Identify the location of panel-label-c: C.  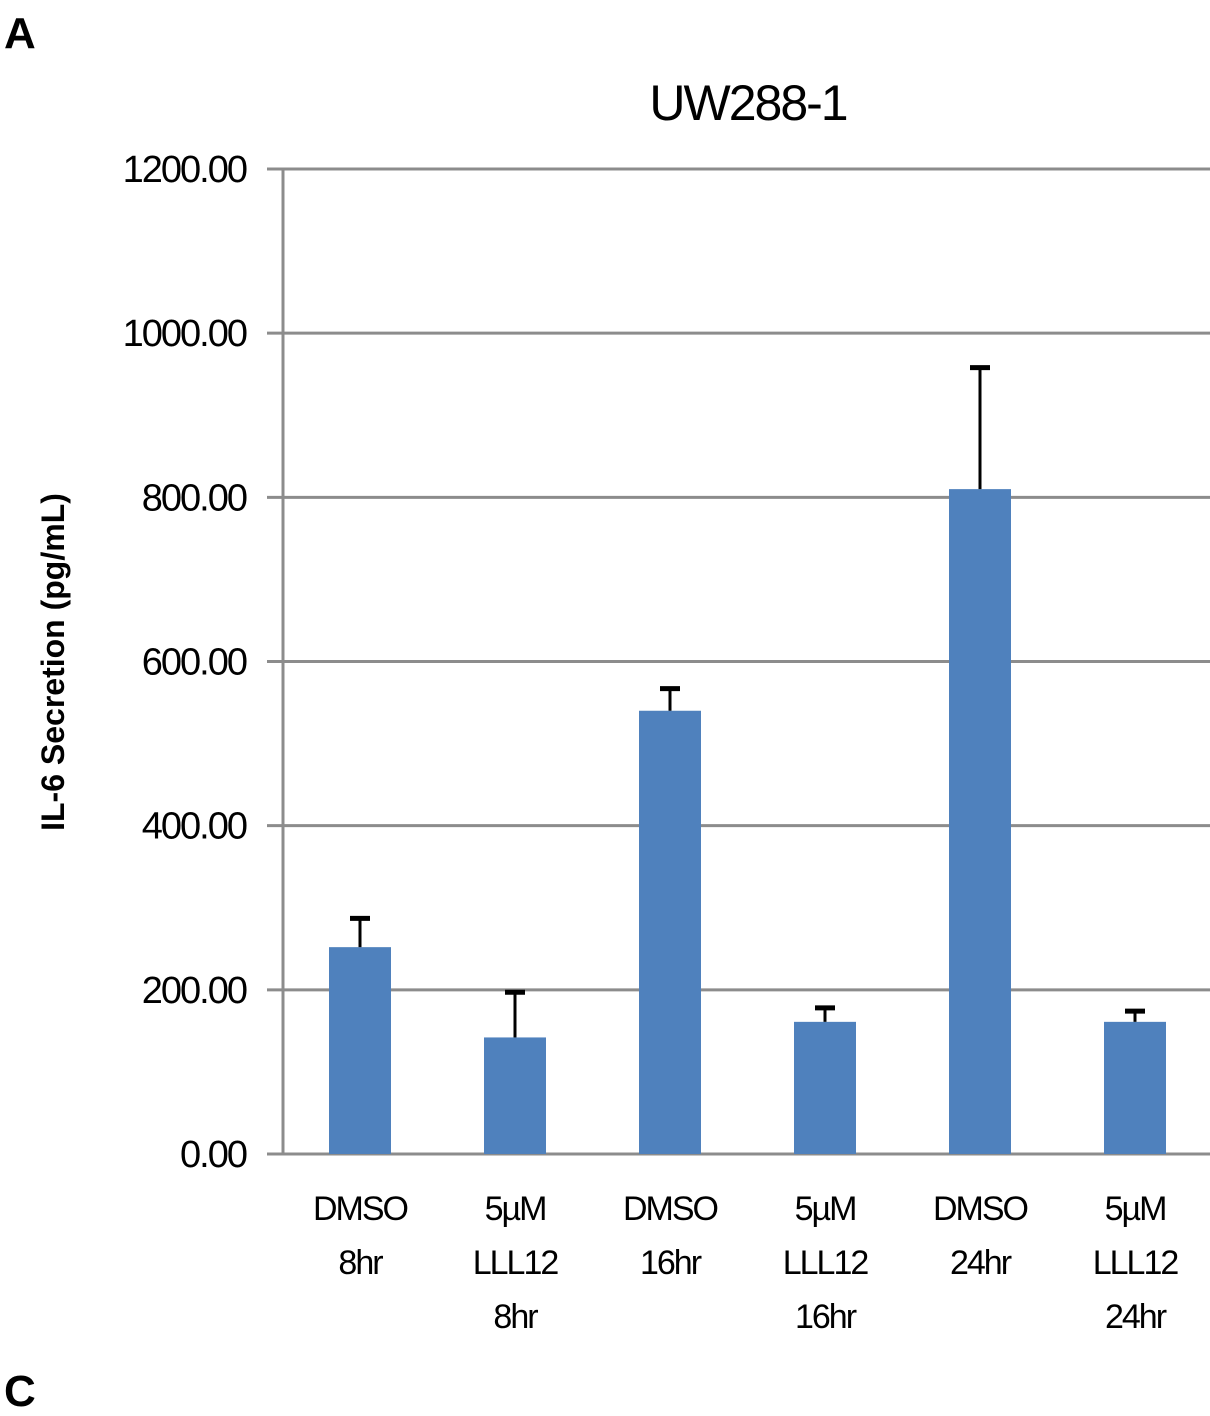
(20, 1391).